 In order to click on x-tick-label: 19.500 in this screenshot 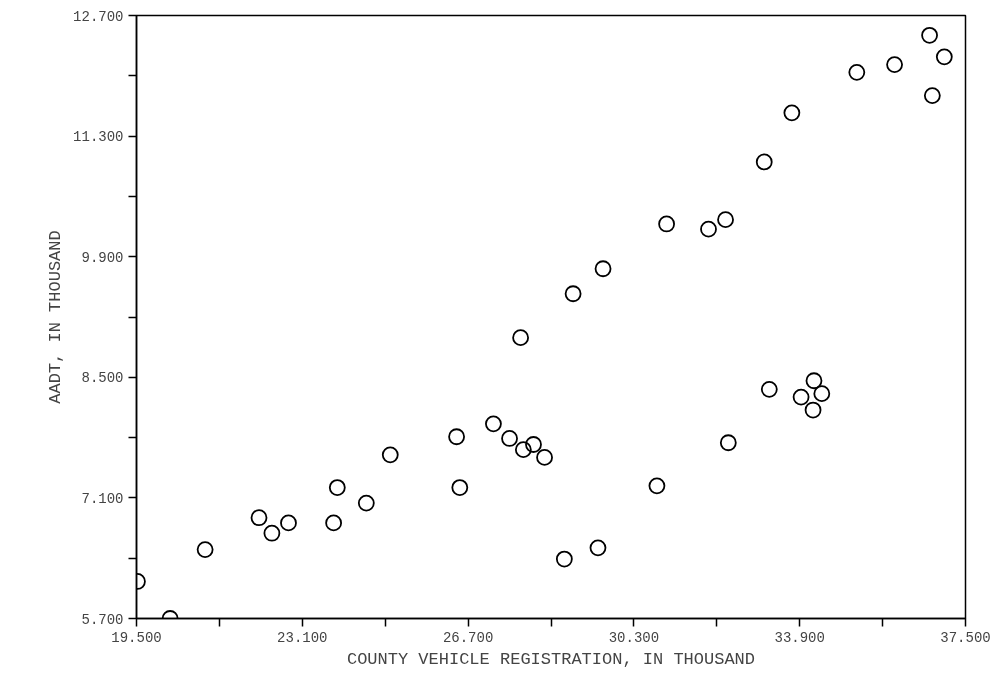, I will do `click(136, 637)`.